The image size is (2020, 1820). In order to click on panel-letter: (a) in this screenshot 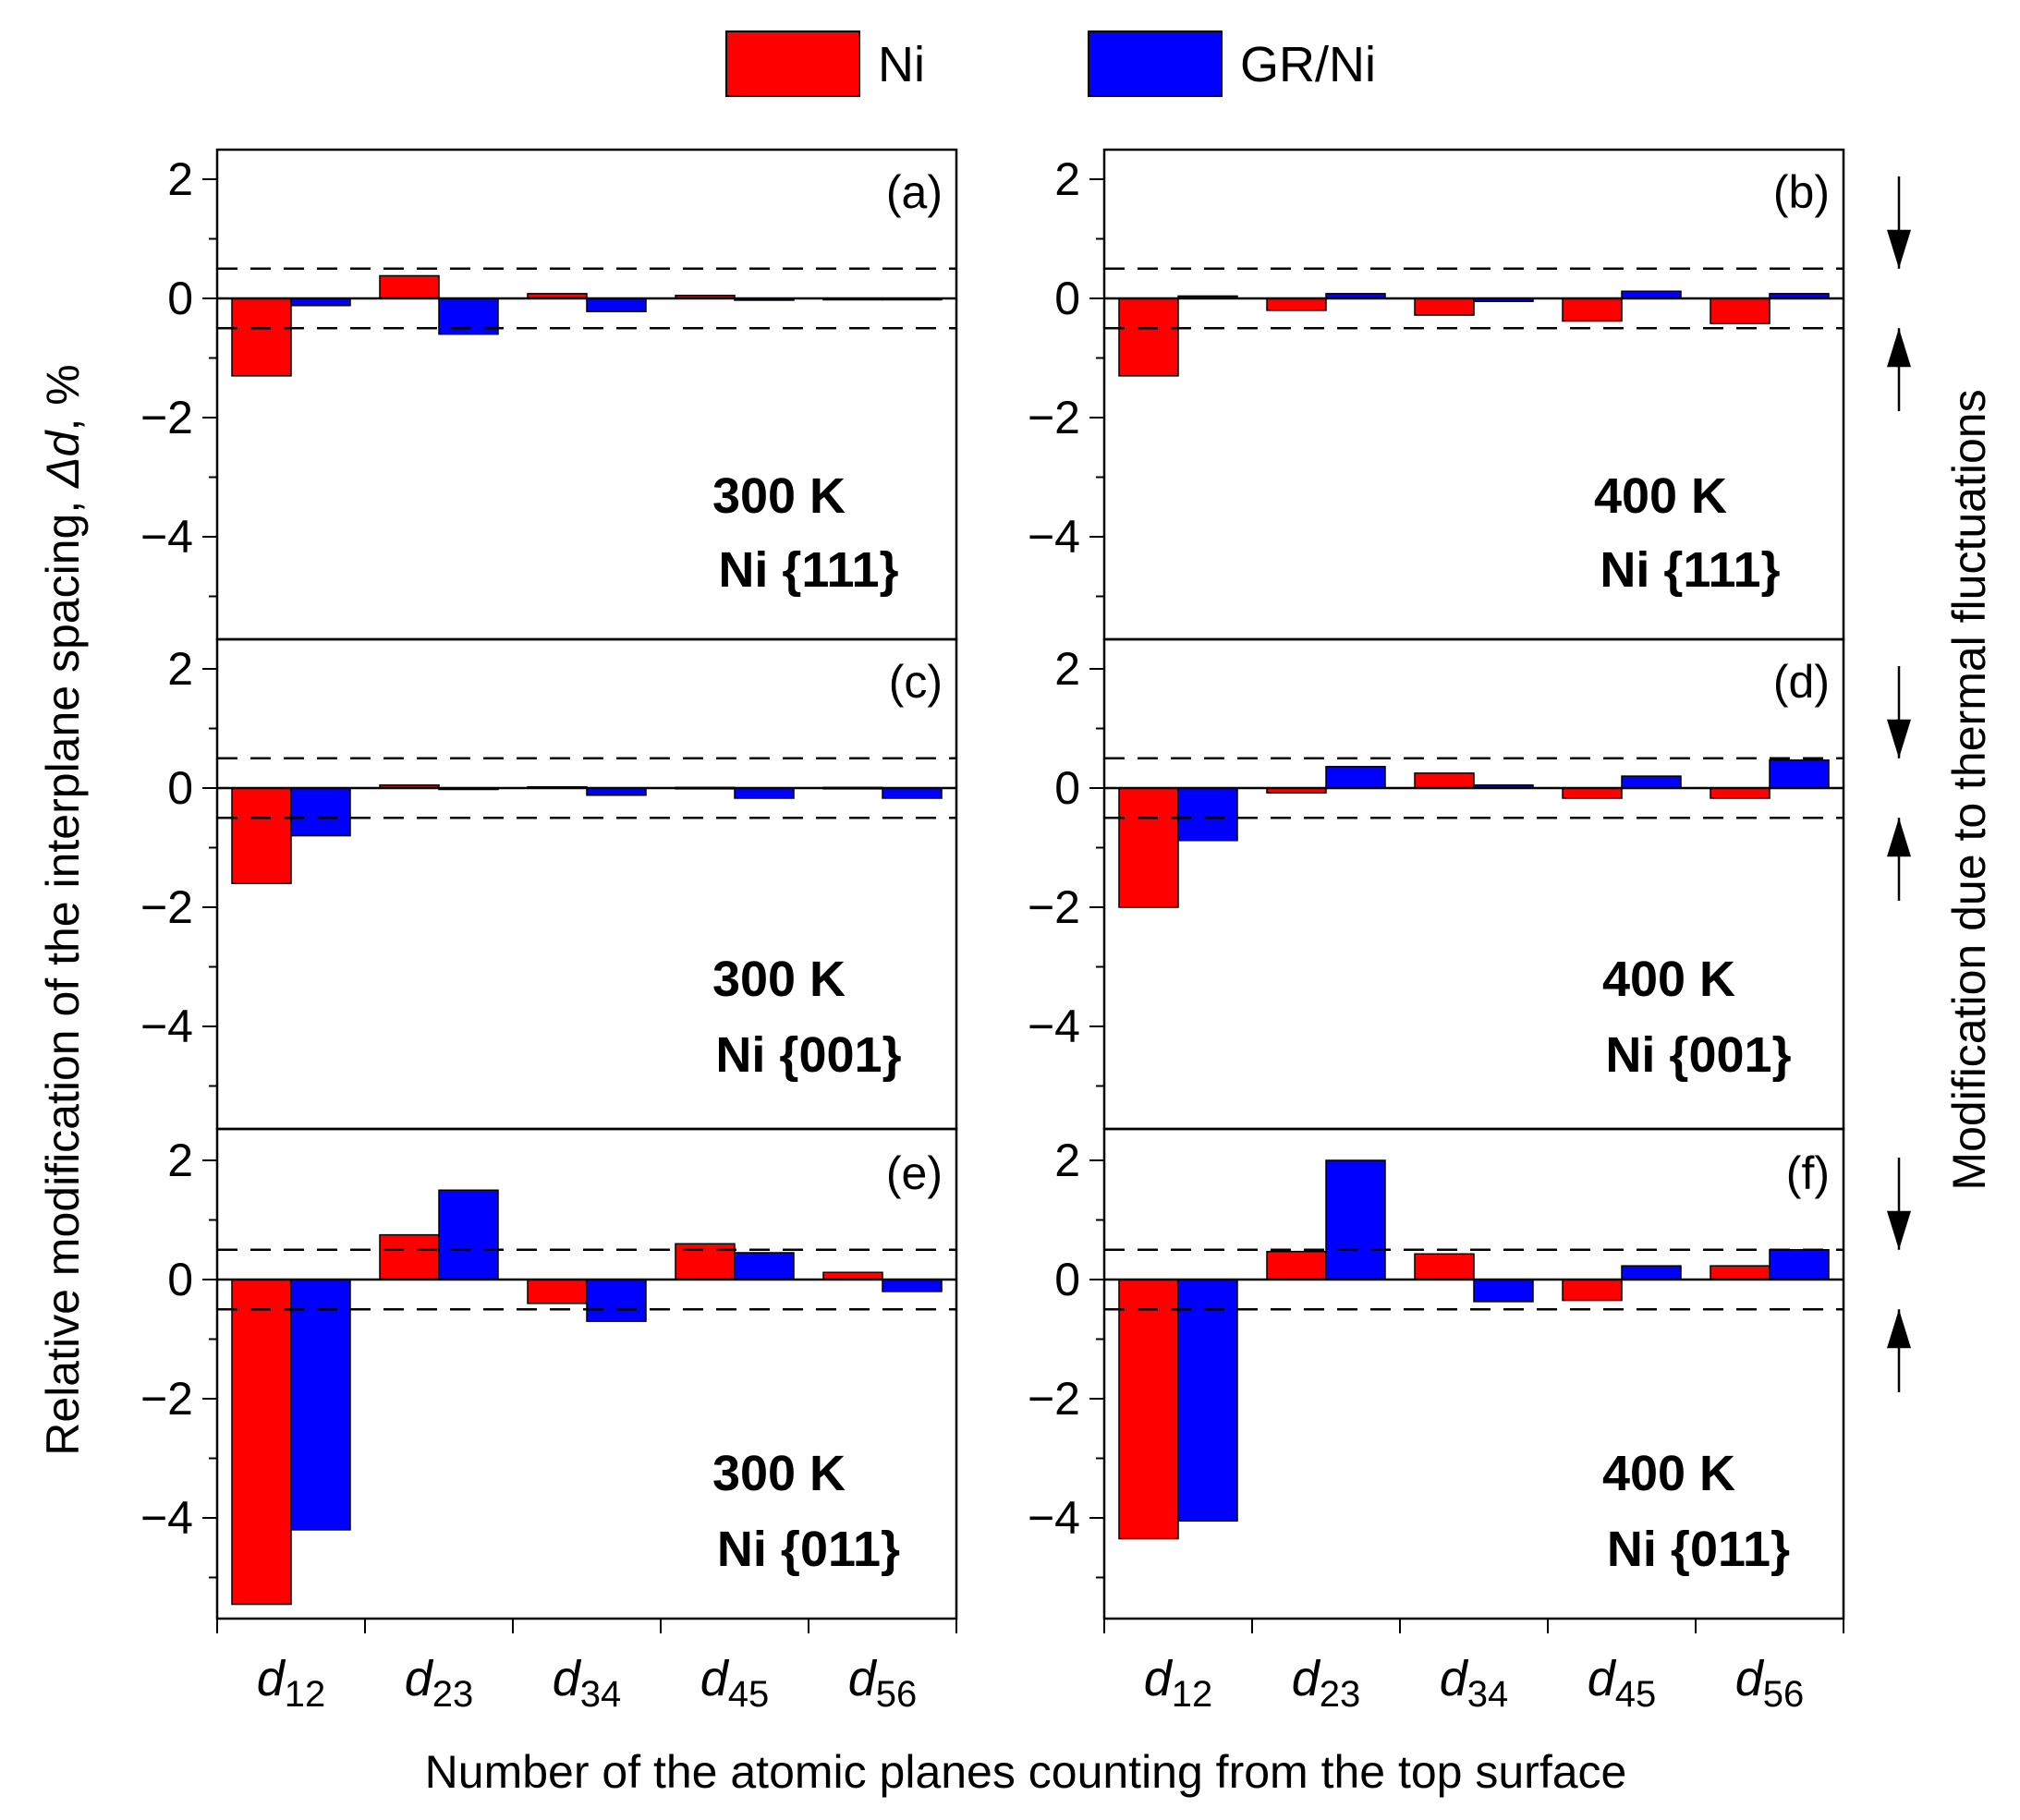, I will do `click(914, 192)`.